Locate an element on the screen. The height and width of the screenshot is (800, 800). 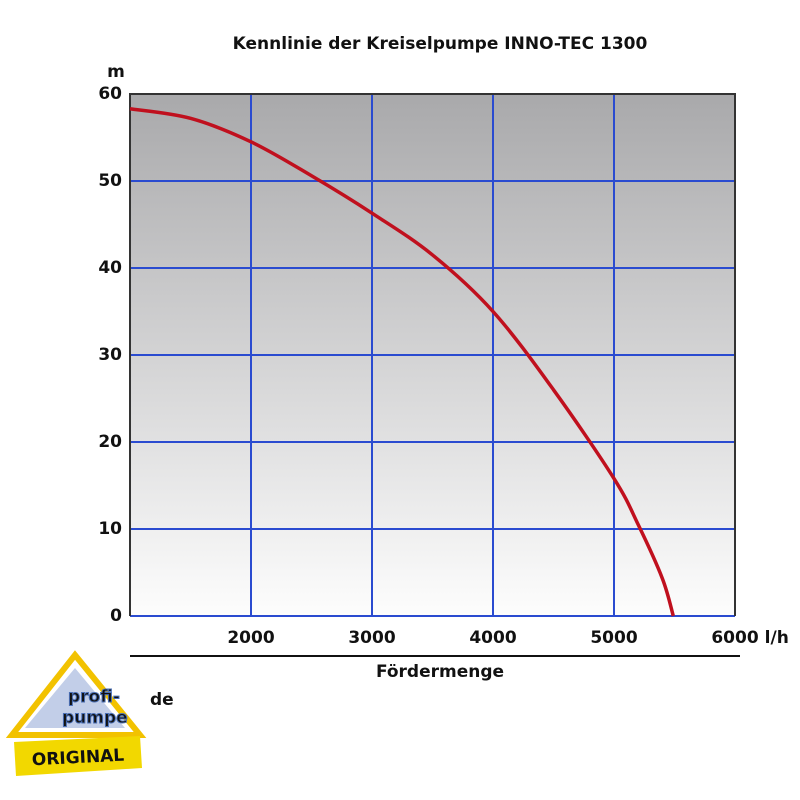
logo-line1: profi- is located at coordinates (94, 697).